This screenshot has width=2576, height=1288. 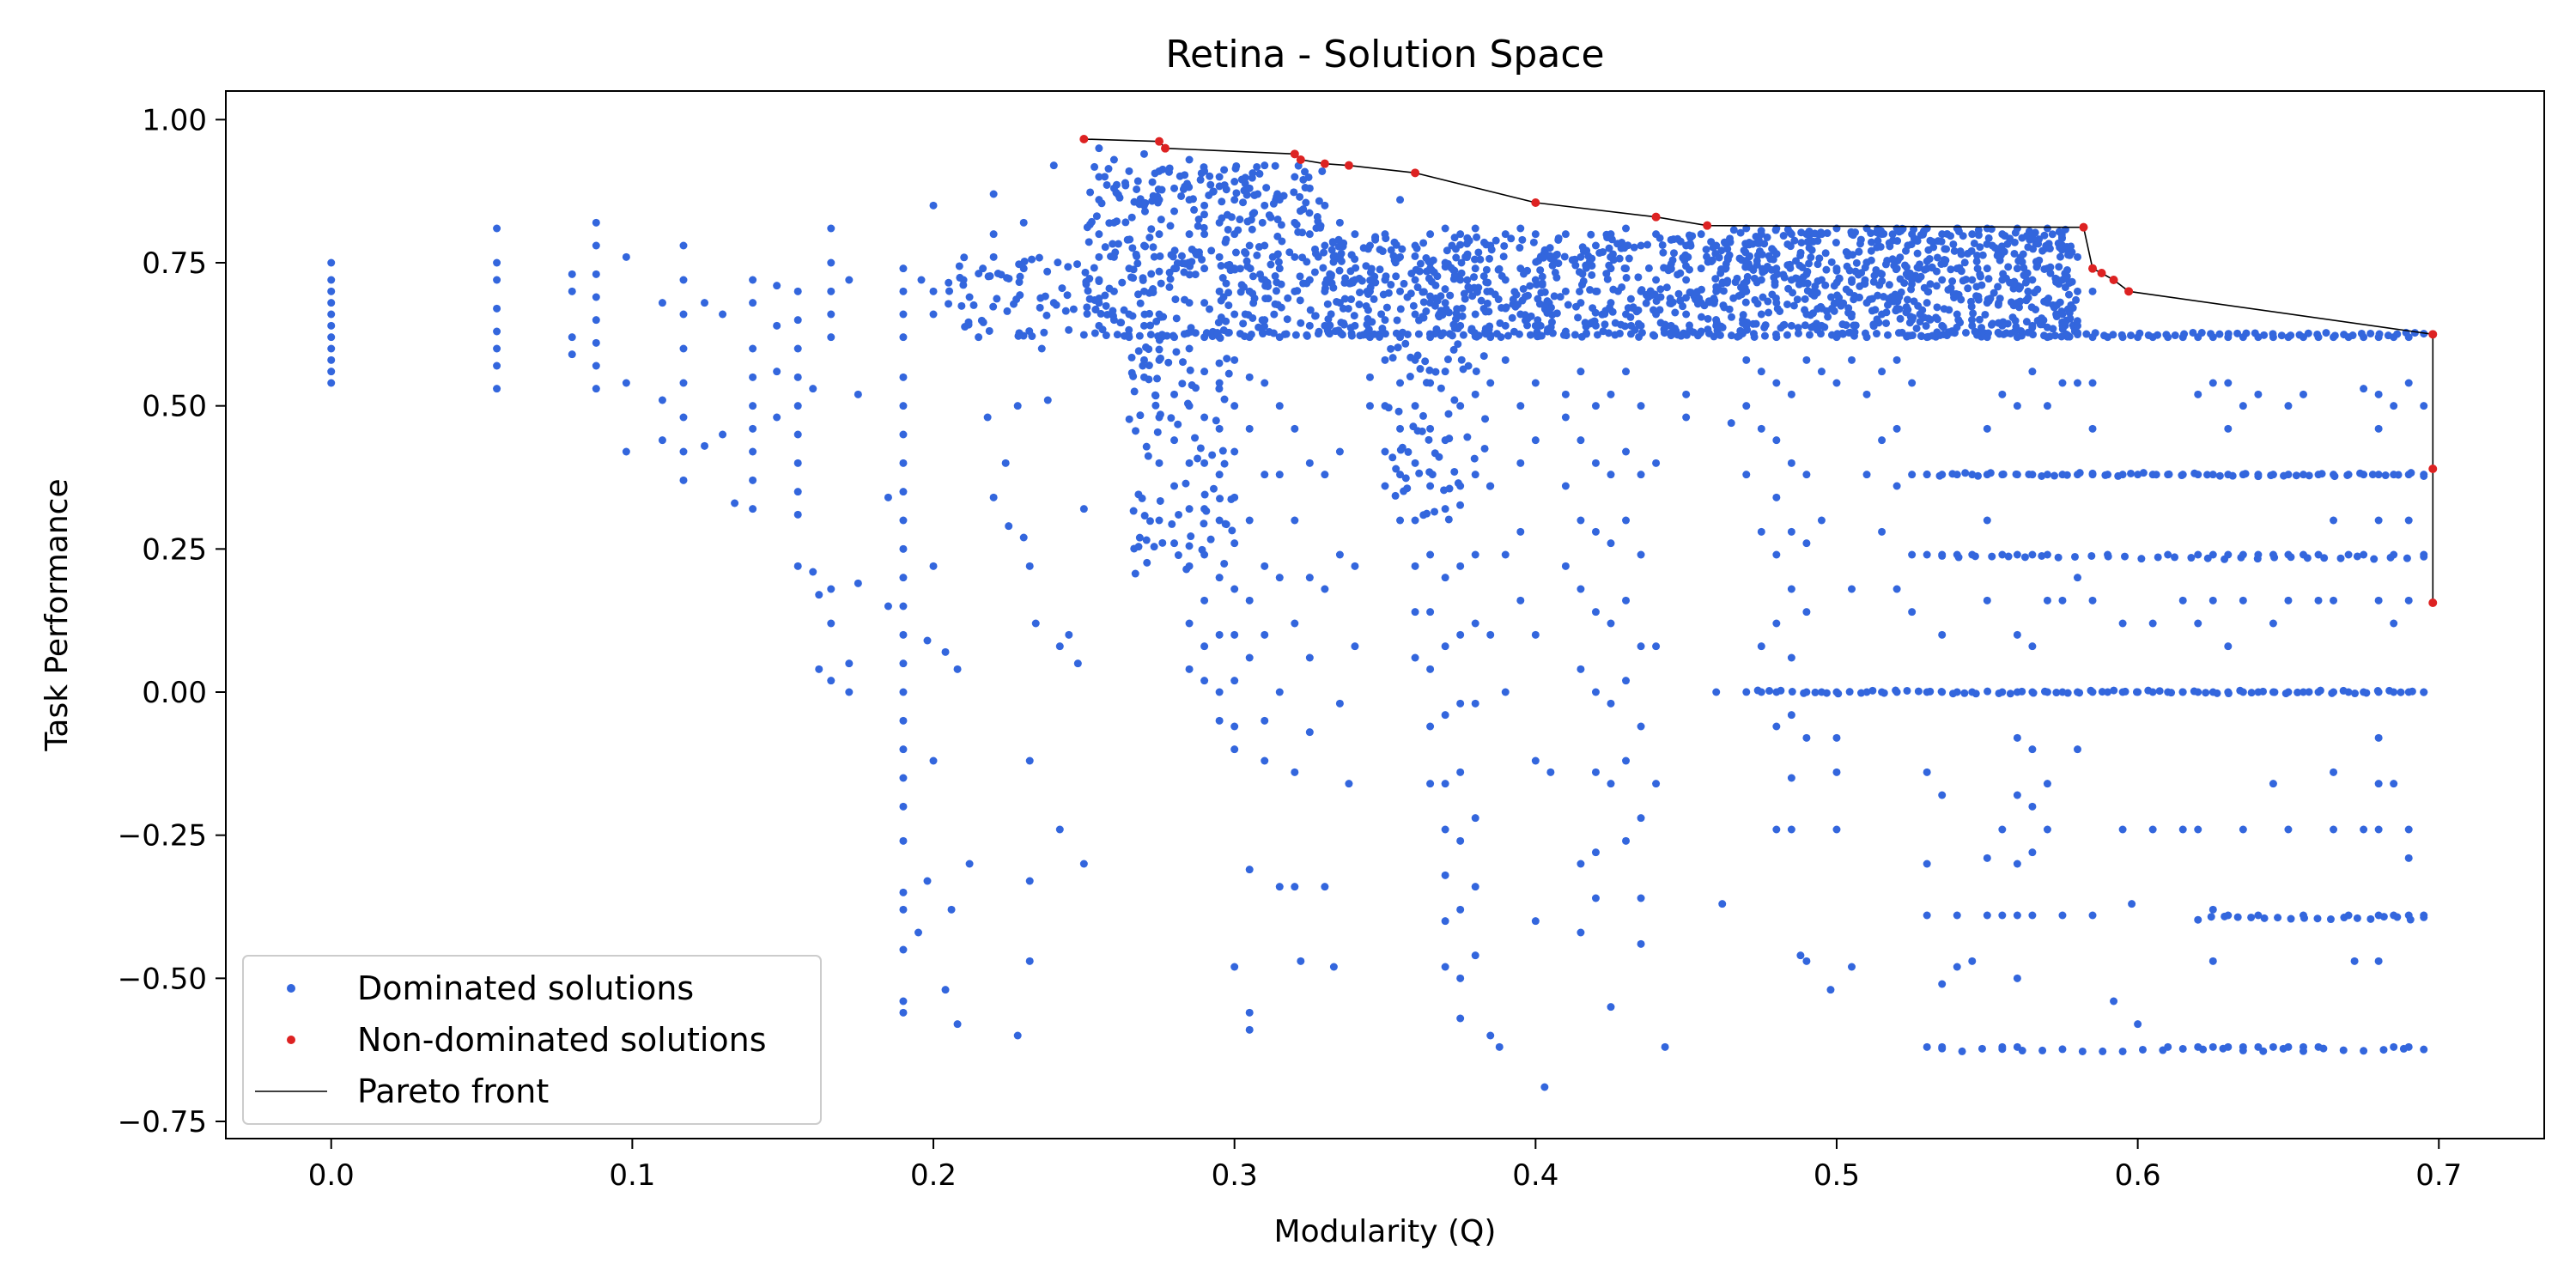 What do you see at coordinates (175, 120) in the screenshot?
I see `y-tick-label: 1.00` at bounding box center [175, 120].